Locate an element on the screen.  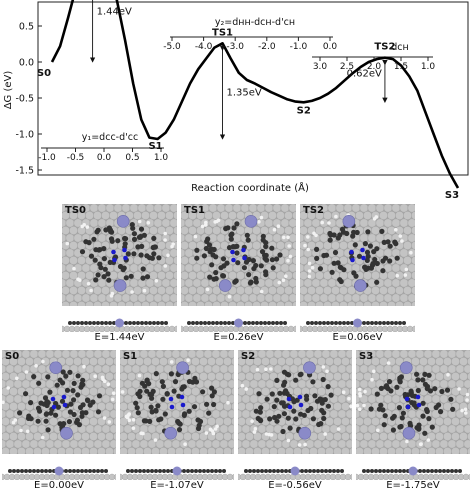
energy-label: E=-1.75eV is located at coordinates (413, 485).